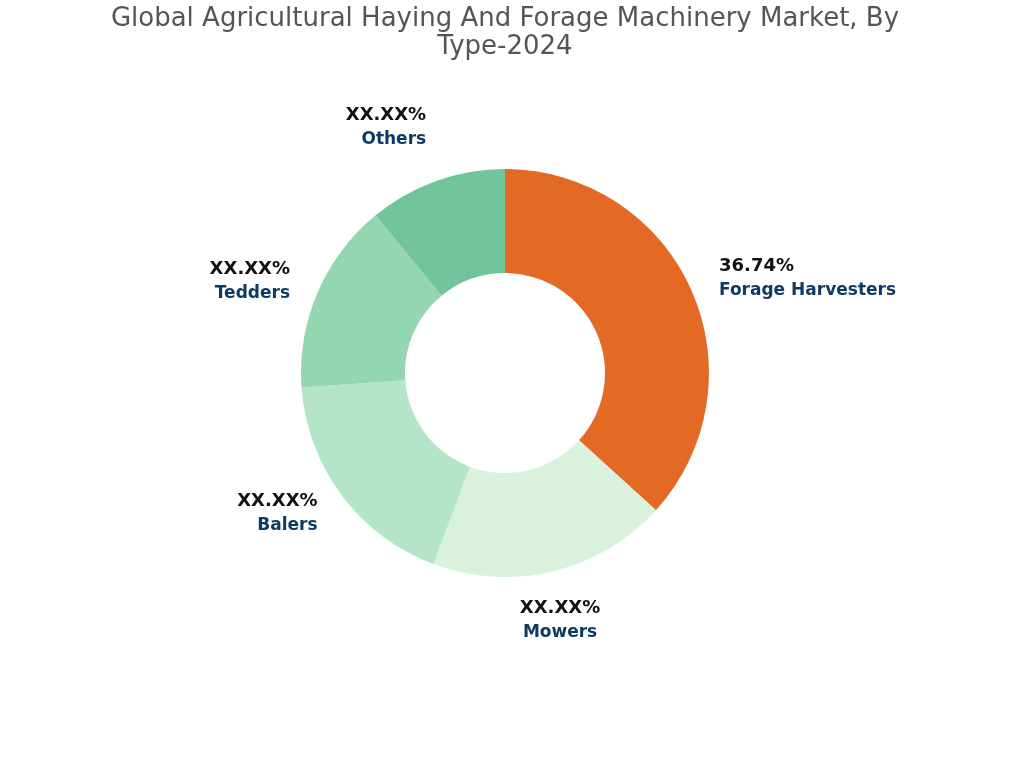 The image size is (1024, 768). Describe the element at coordinates (756, 265) in the screenshot. I see `data-label: 36.74%` at that location.